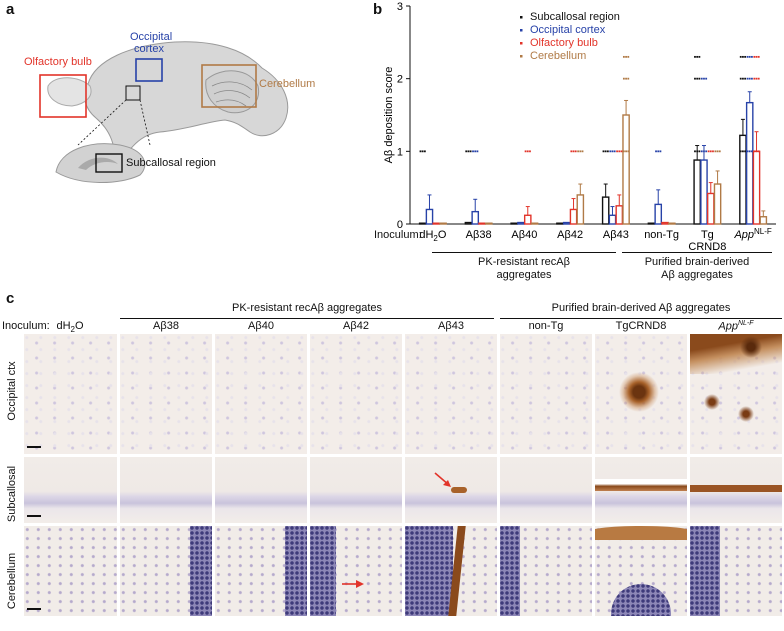 The width and height of the screenshot is (784, 631). Describe the element at coordinates (400, 80) in the screenshot. I see `y-tick-label: 2` at that location.